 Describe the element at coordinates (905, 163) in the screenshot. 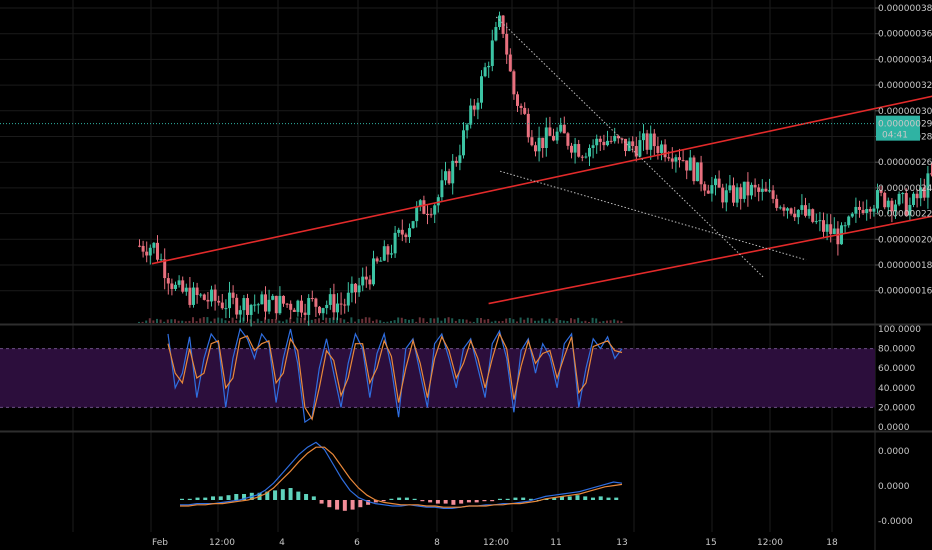

I see `price-tick-label: 0.00000026` at that location.